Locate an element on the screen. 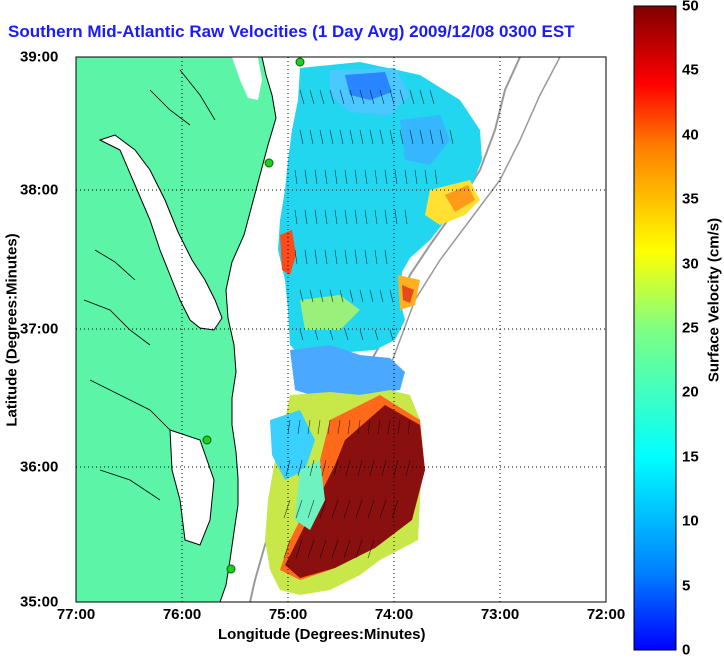 The height and width of the screenshot is (659, 724). x-tick-label: 76:00 is located at coordinates (182, 614).